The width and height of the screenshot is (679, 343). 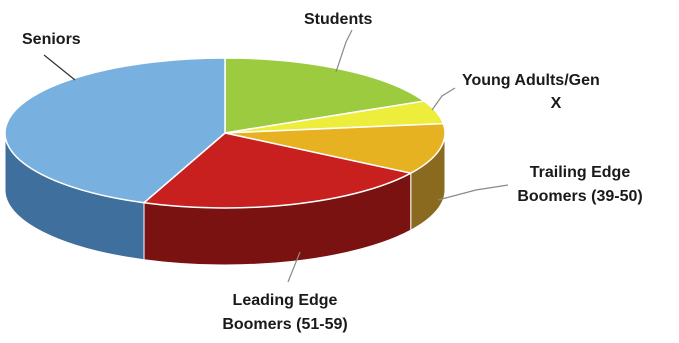 What do you see at coordinates (324, 95) in the screenshot?
I see `pie-slice-students` at bounding box center [324, 95].